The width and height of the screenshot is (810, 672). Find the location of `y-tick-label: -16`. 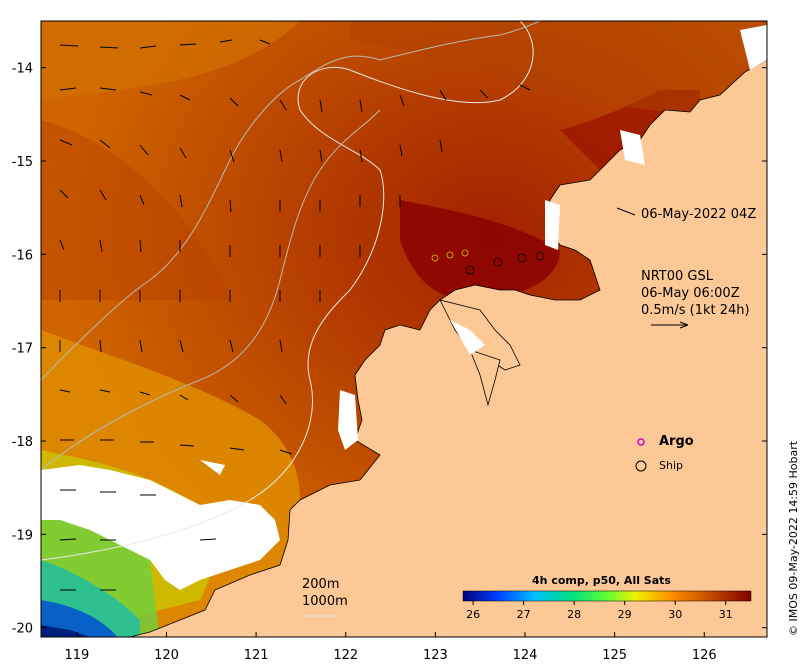

y-tick-label: -16 is located at coordinates (22, 255).